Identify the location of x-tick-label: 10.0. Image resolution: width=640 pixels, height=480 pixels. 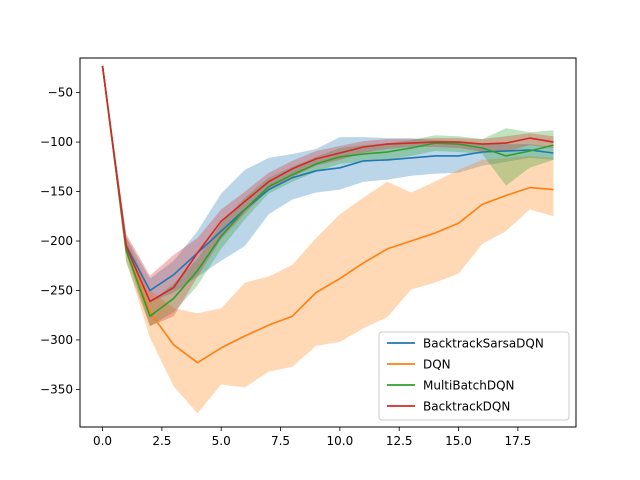
(340, 441).